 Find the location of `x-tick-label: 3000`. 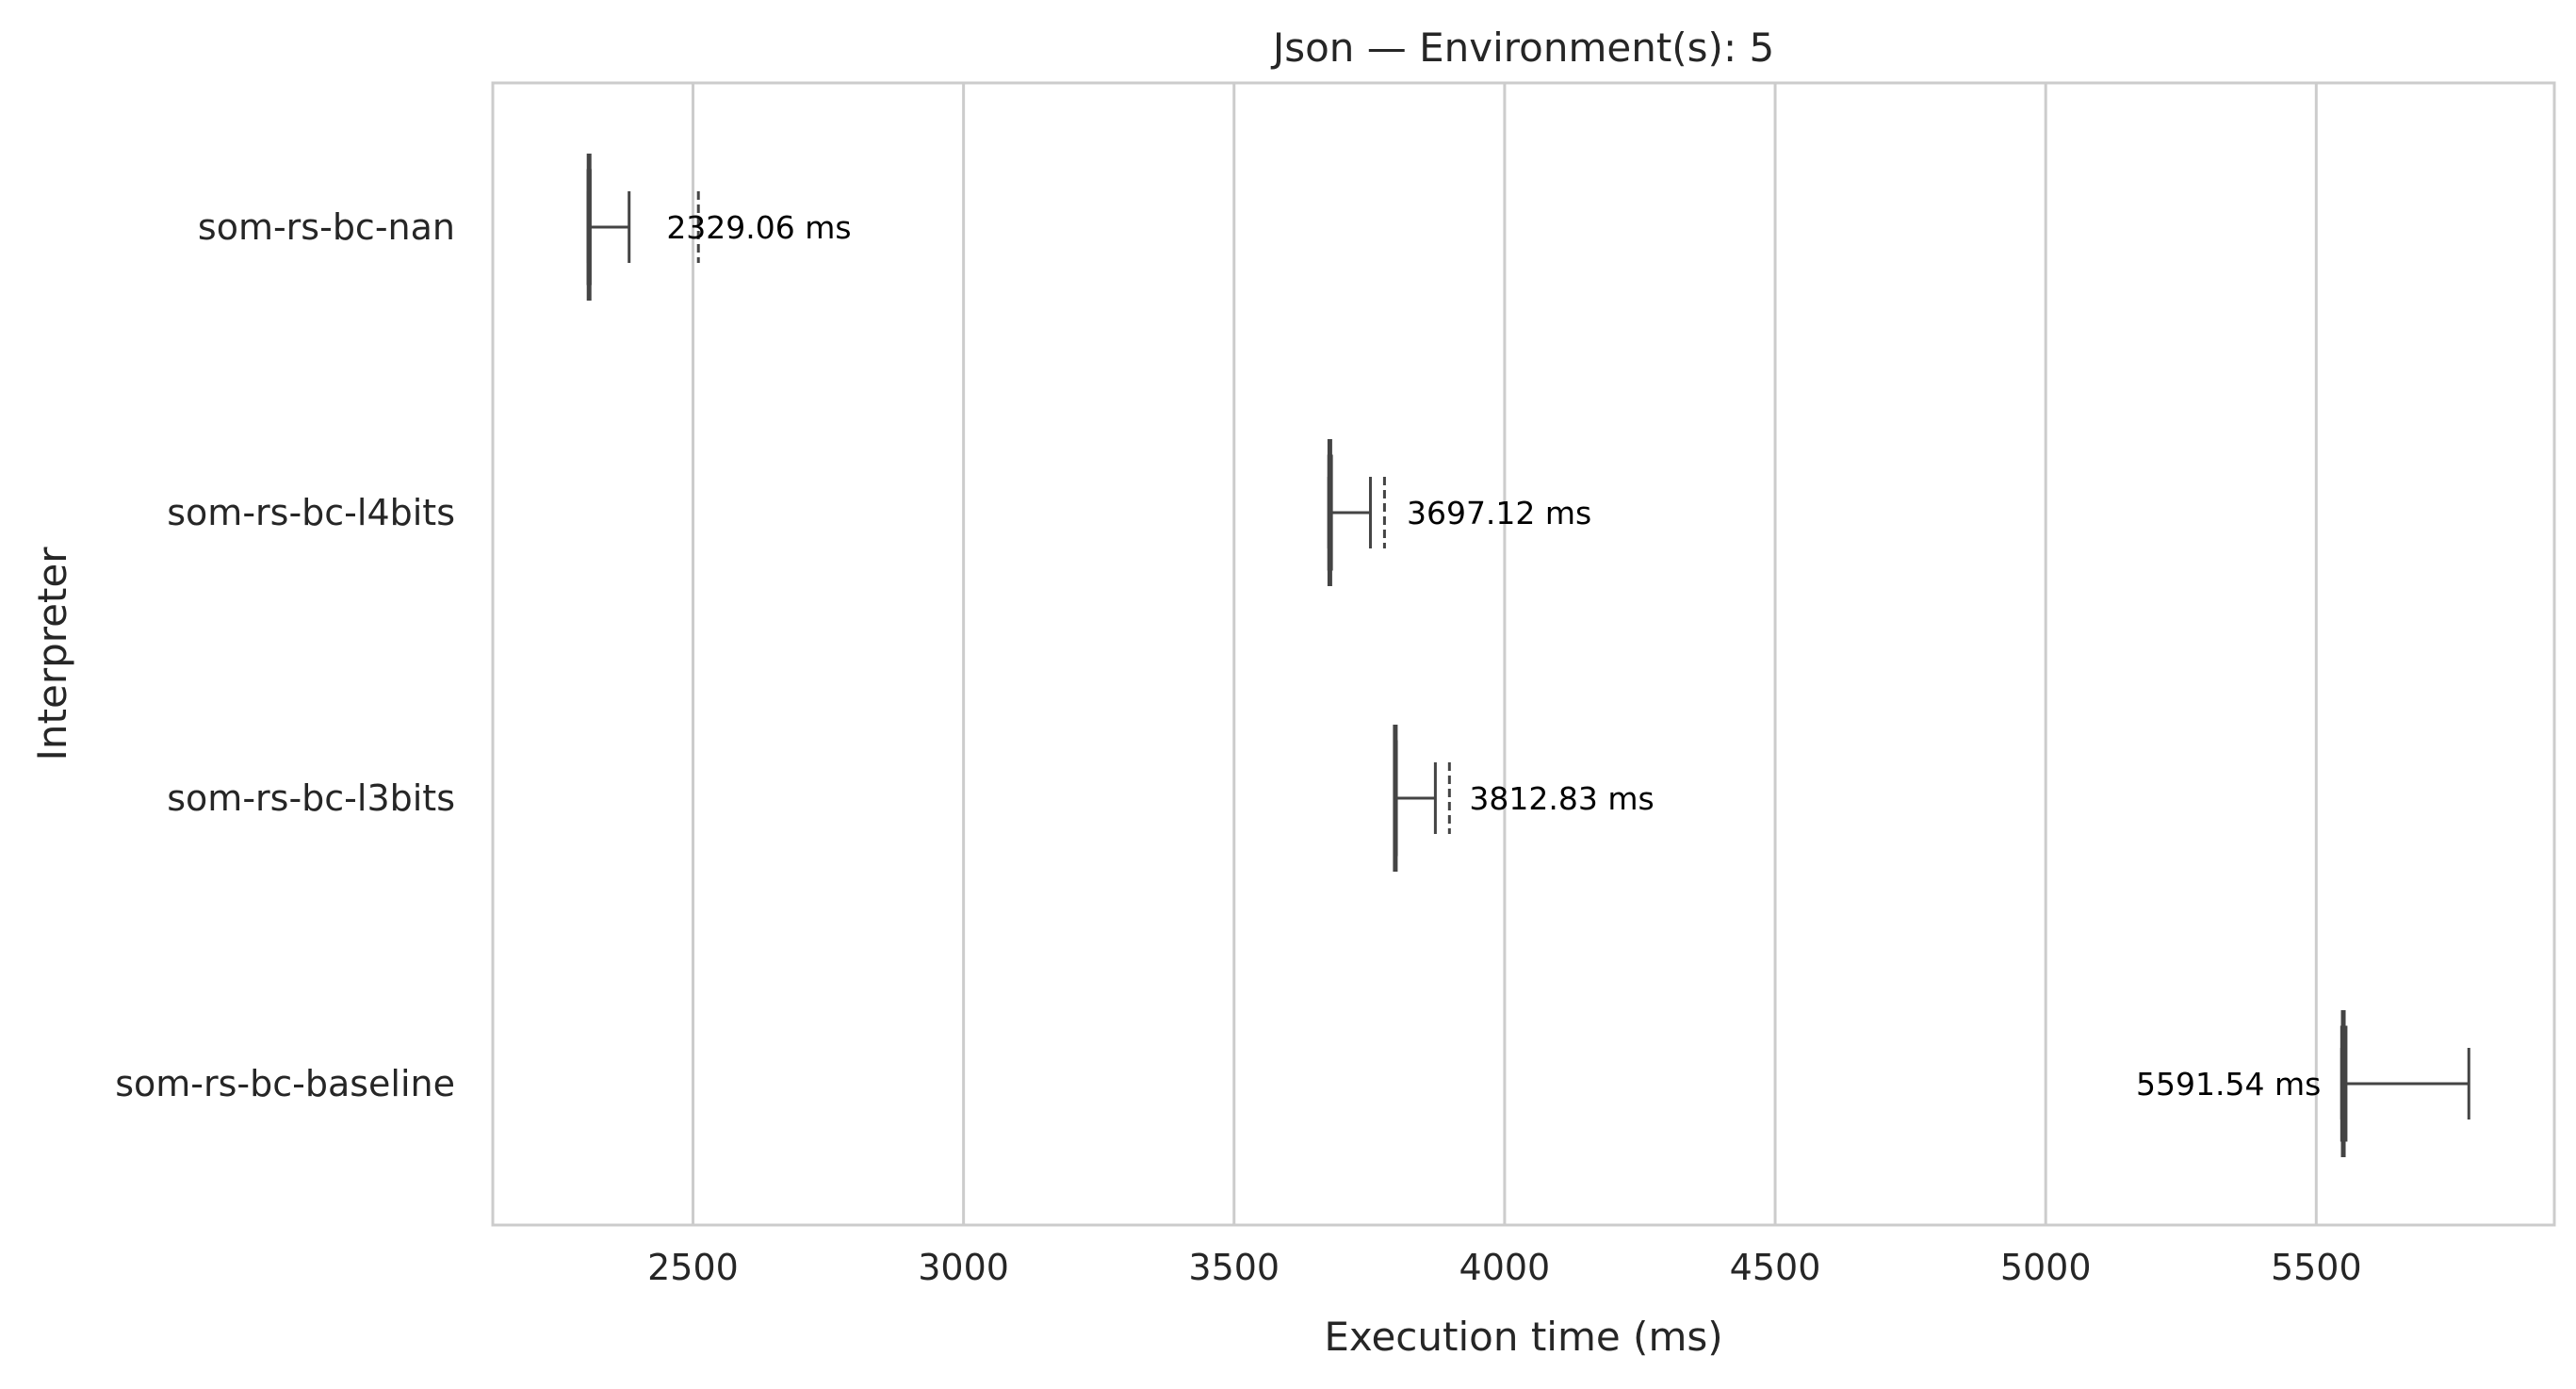

x-tick-label: 3000 is located at coordinates (963, 1268).